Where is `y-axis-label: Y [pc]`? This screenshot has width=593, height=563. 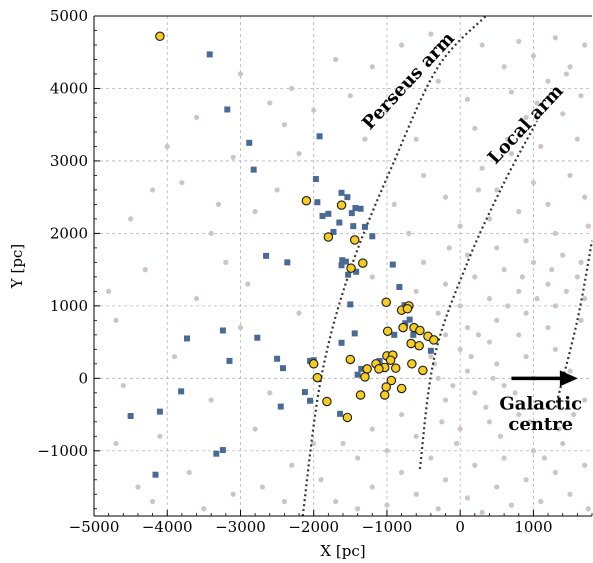 y-axis-label: Y [pc] is located at coordinates (17, 266).